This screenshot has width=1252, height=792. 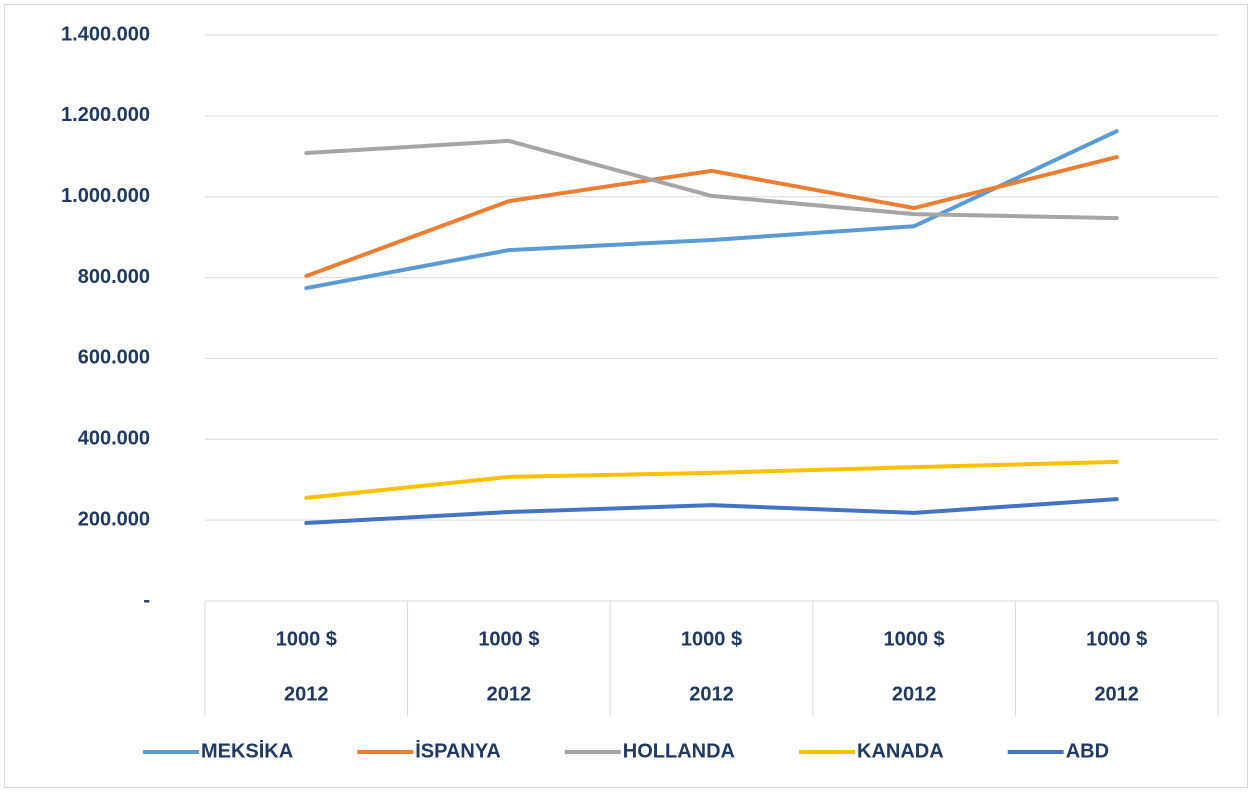 What do you see at coordinates (114, 439) in the screenshot?
I see `y-tick-label: 400.000` at bounding box center [114, 439].